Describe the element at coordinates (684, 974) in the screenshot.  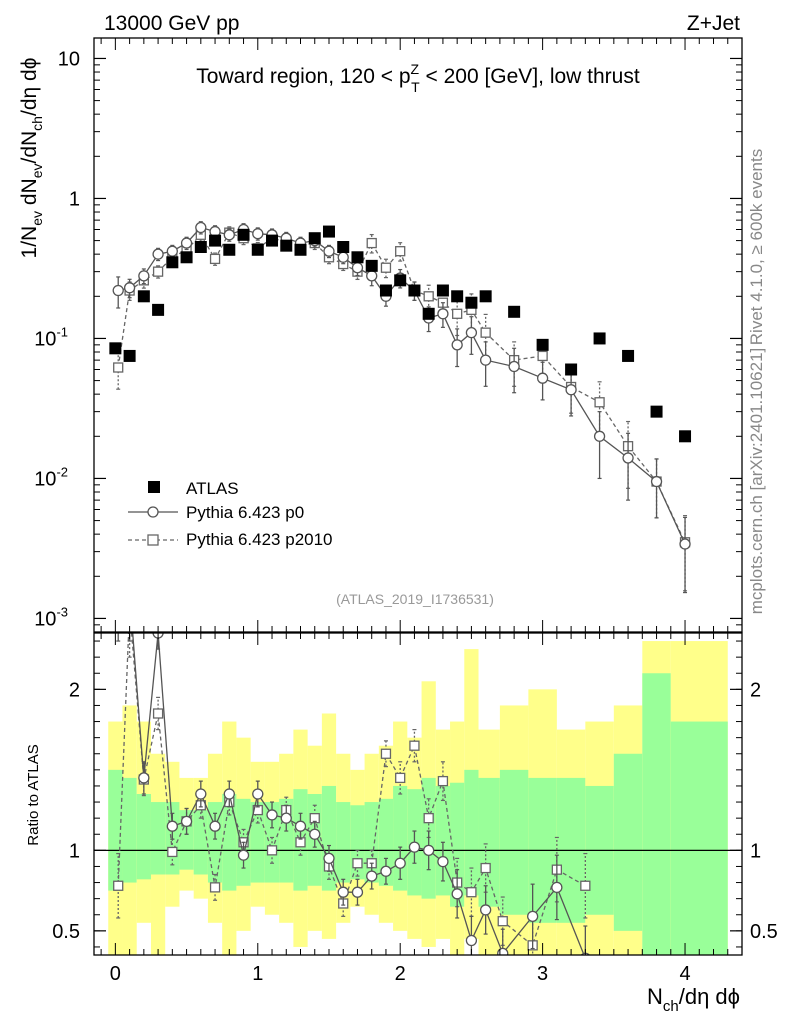
I see `x-tick-label: 4` at that location.